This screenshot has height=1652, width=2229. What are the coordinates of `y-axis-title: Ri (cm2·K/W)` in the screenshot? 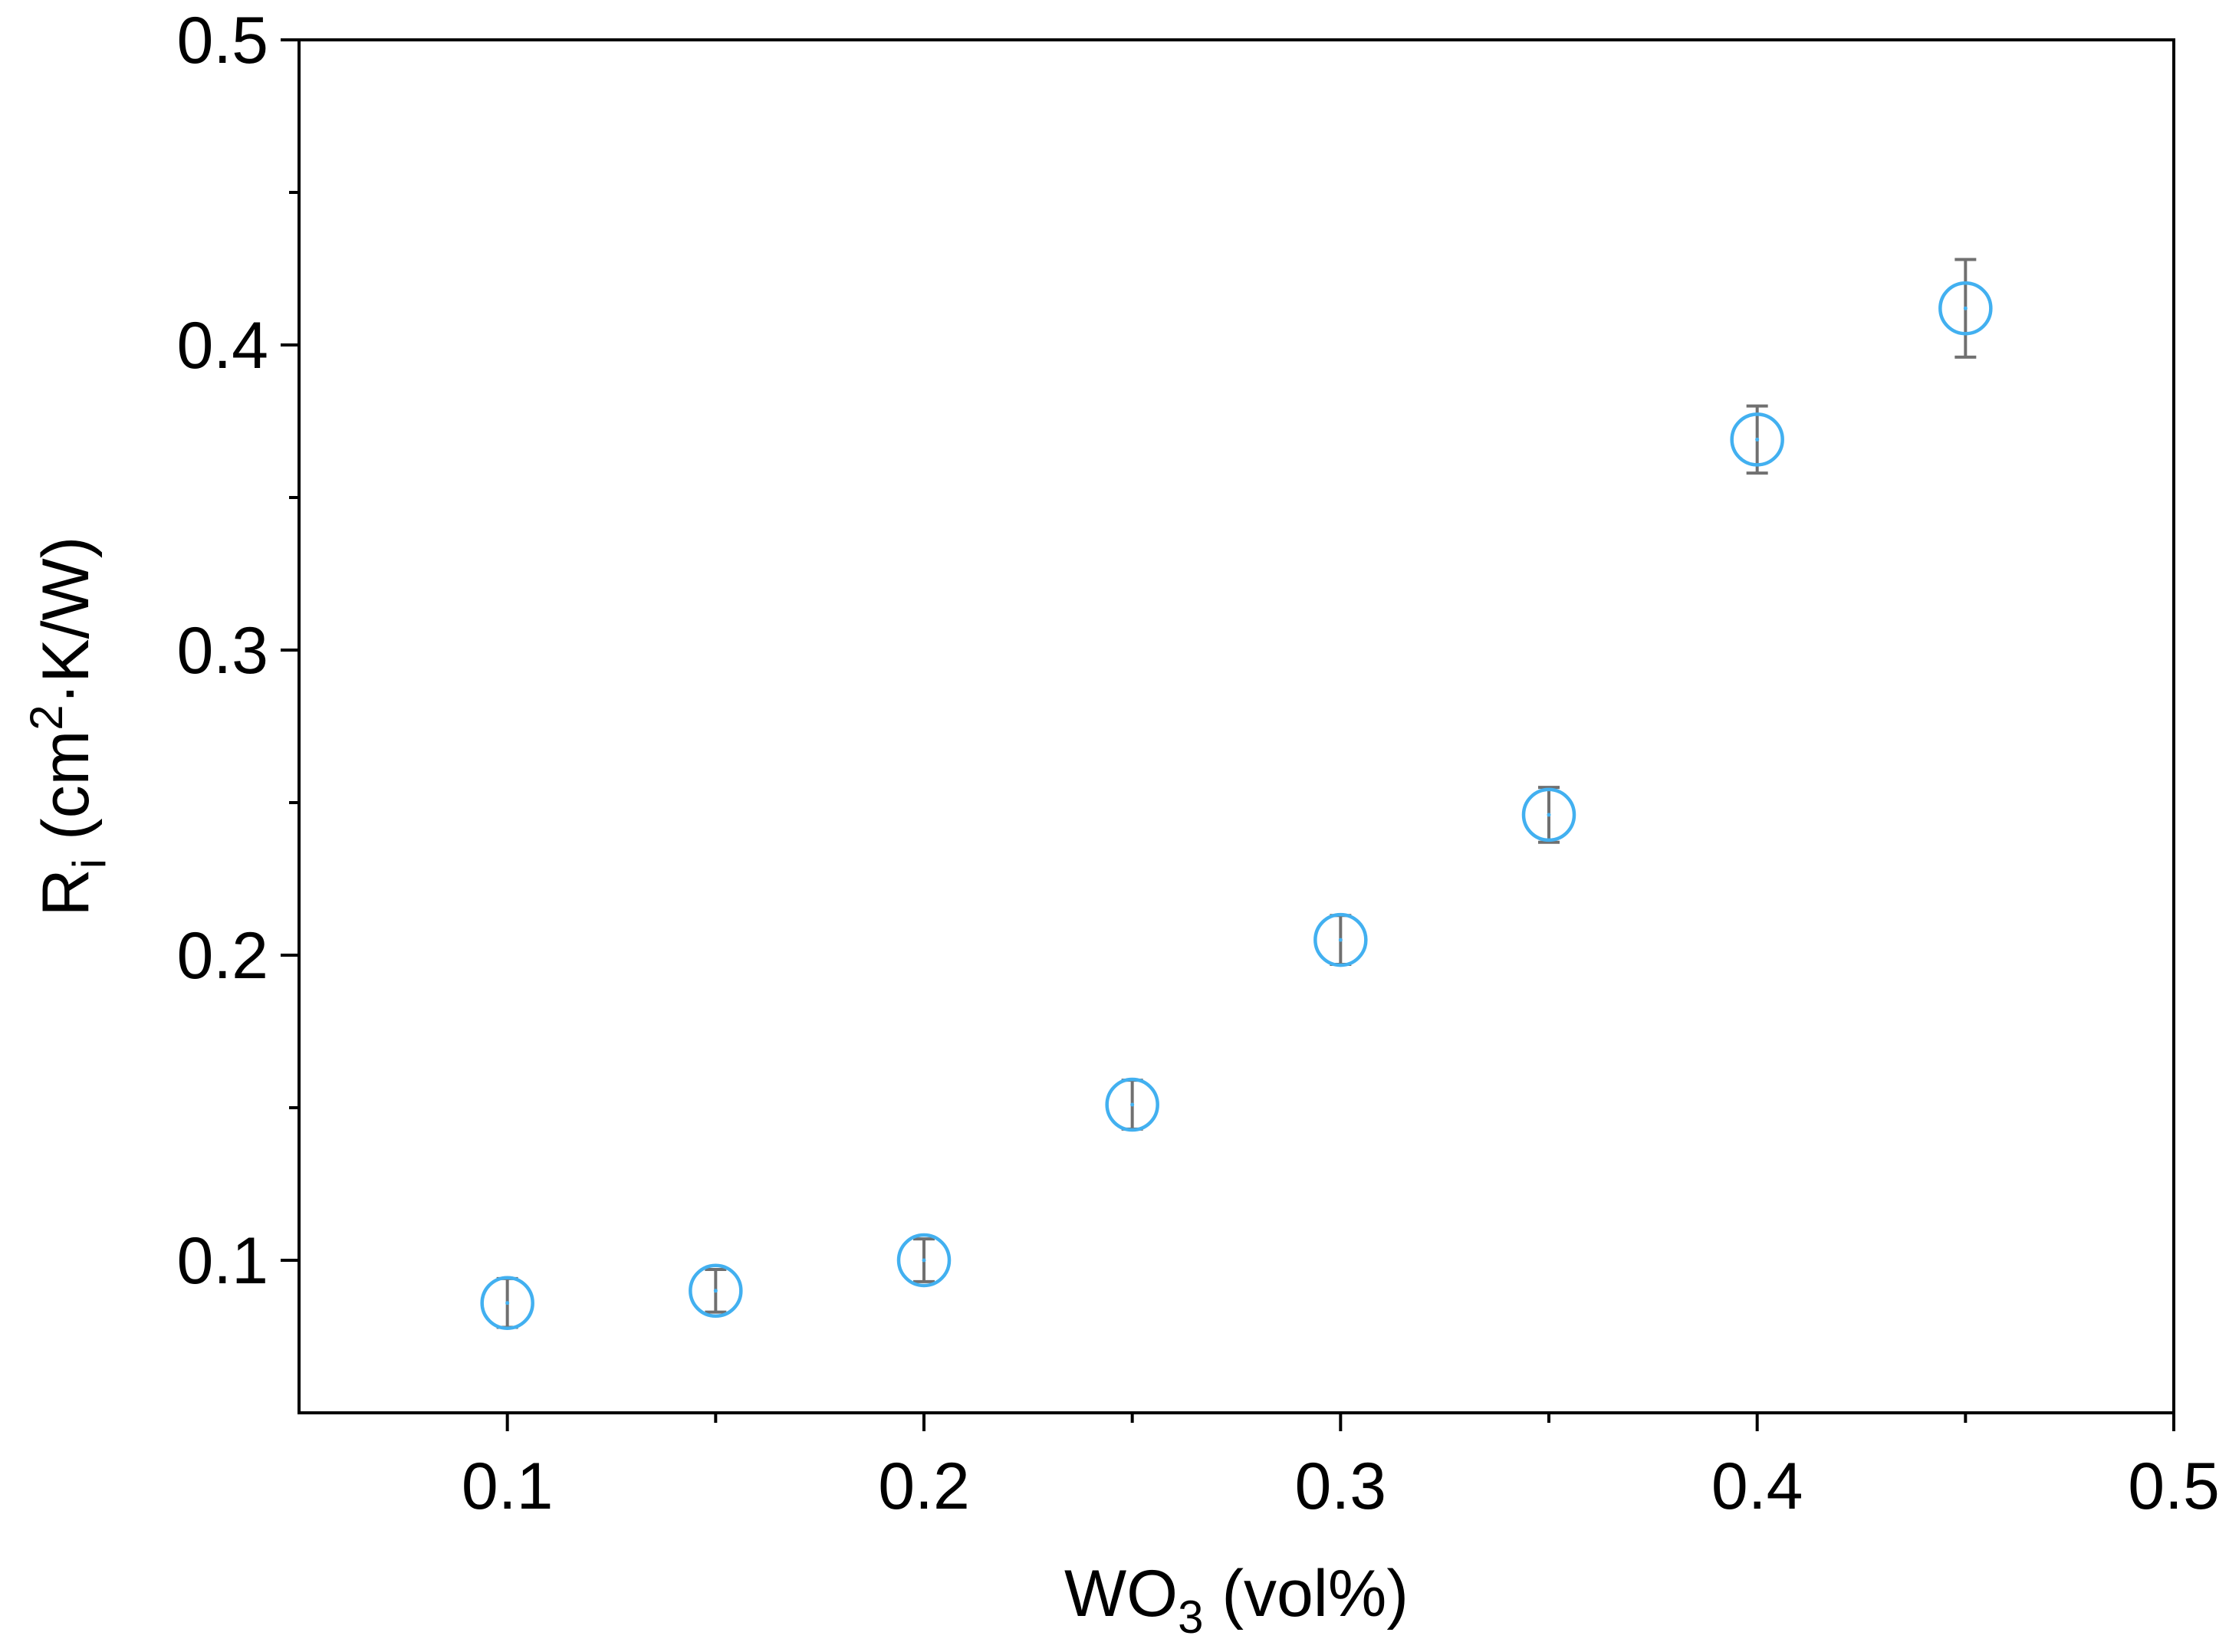 It's located at (68, 727).